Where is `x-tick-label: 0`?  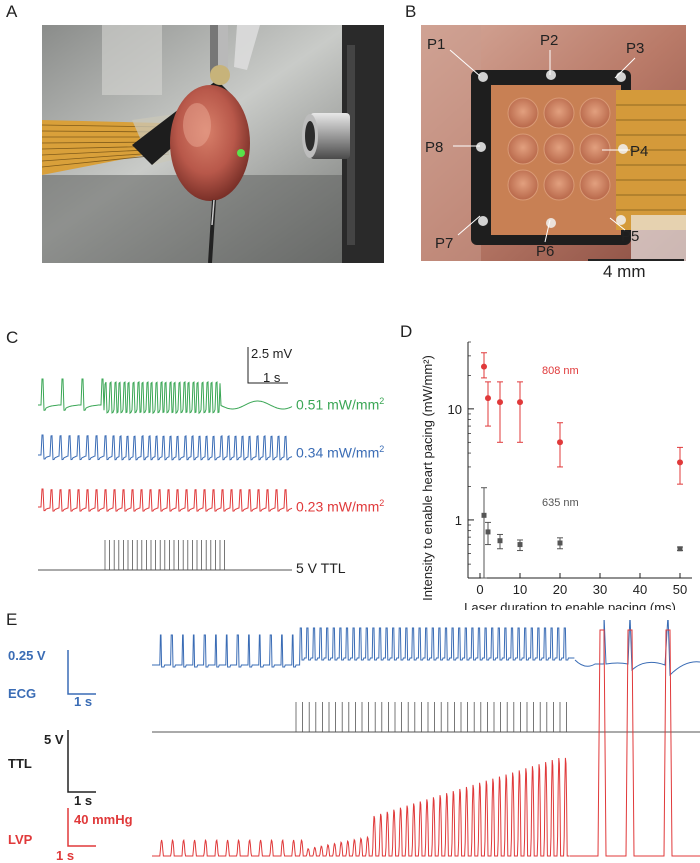
x-tick-label: 0 is located at coordinates (479, 589).